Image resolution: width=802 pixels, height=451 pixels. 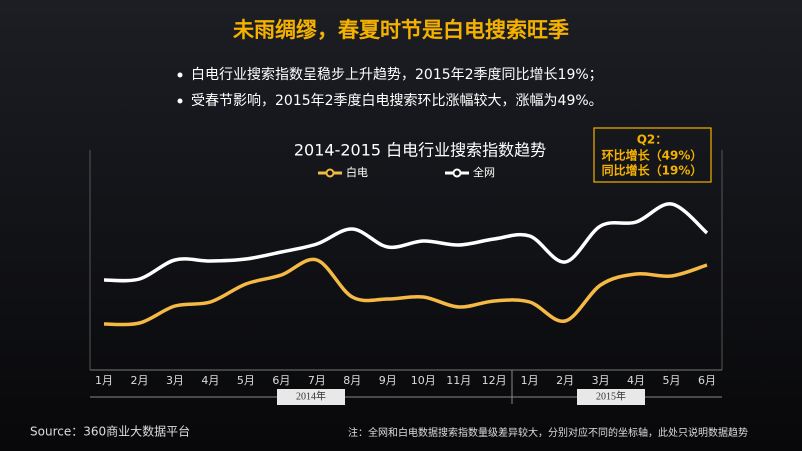 I want to click on year-label: 2015年, so click(x=611, y=395).